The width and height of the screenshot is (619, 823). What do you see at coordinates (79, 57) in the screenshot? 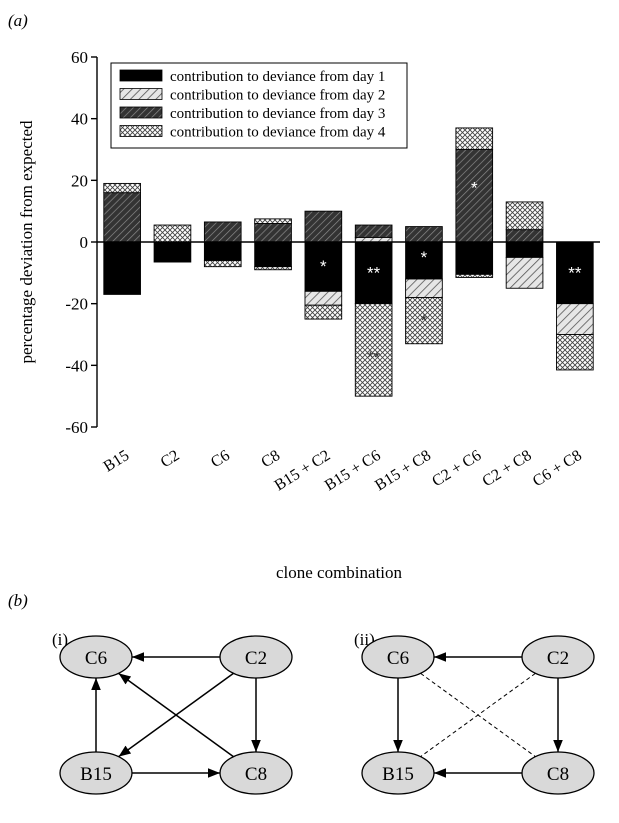
I see `y-tick-label: 60` at bounding box center [79, 57].